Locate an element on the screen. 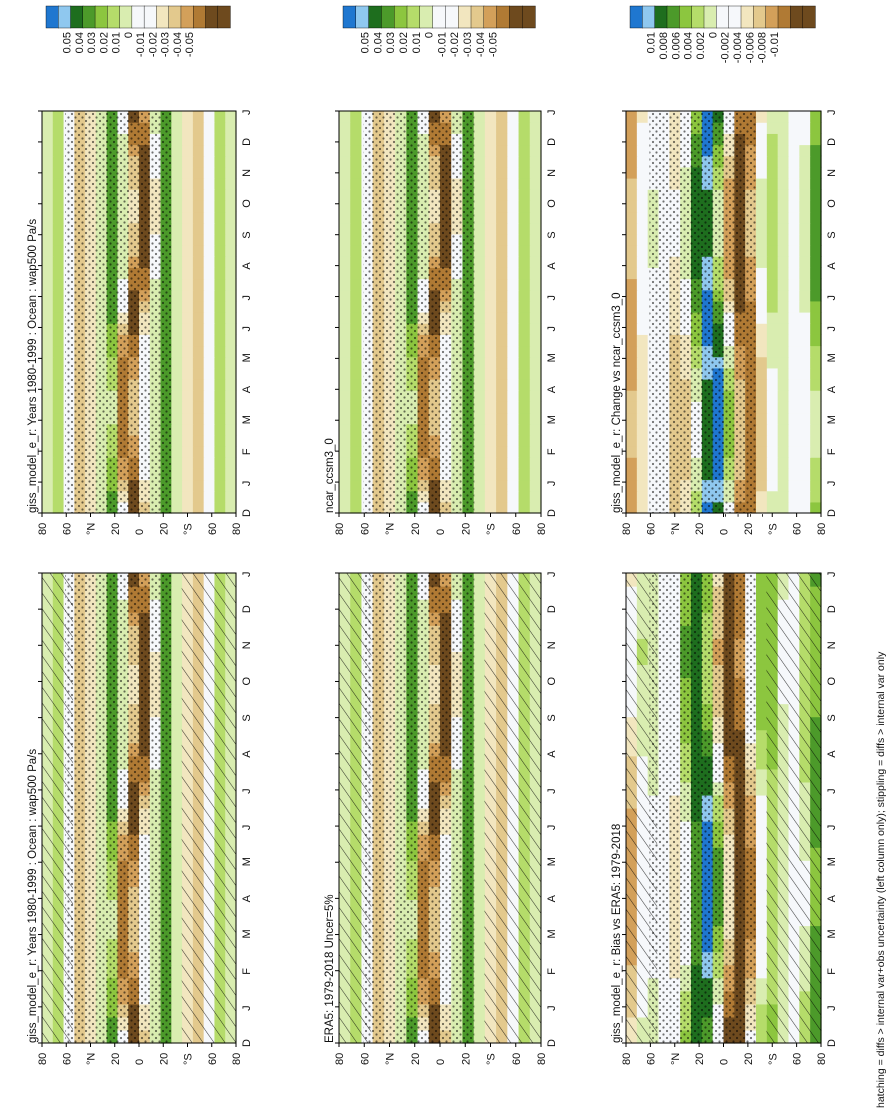  colorbar-label: 0.03 is located at coordinates (92, 42).